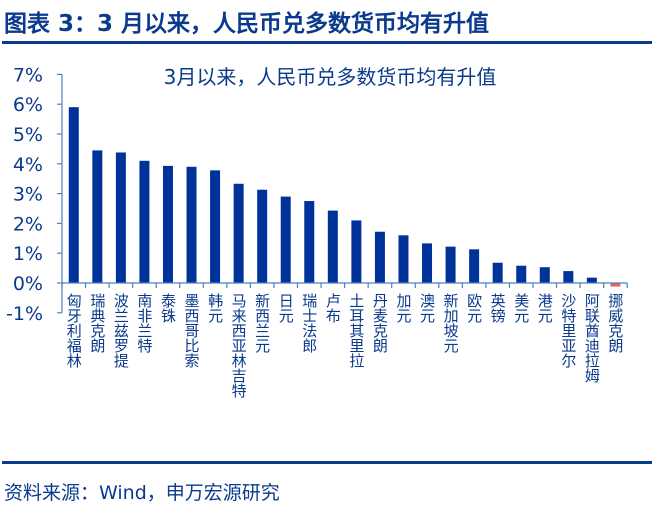 The image size is (654, 516). Describe the element at coordinates (356, 331) in the screenshot. I see `x-tick-label: 土耳其里拉` at that location.